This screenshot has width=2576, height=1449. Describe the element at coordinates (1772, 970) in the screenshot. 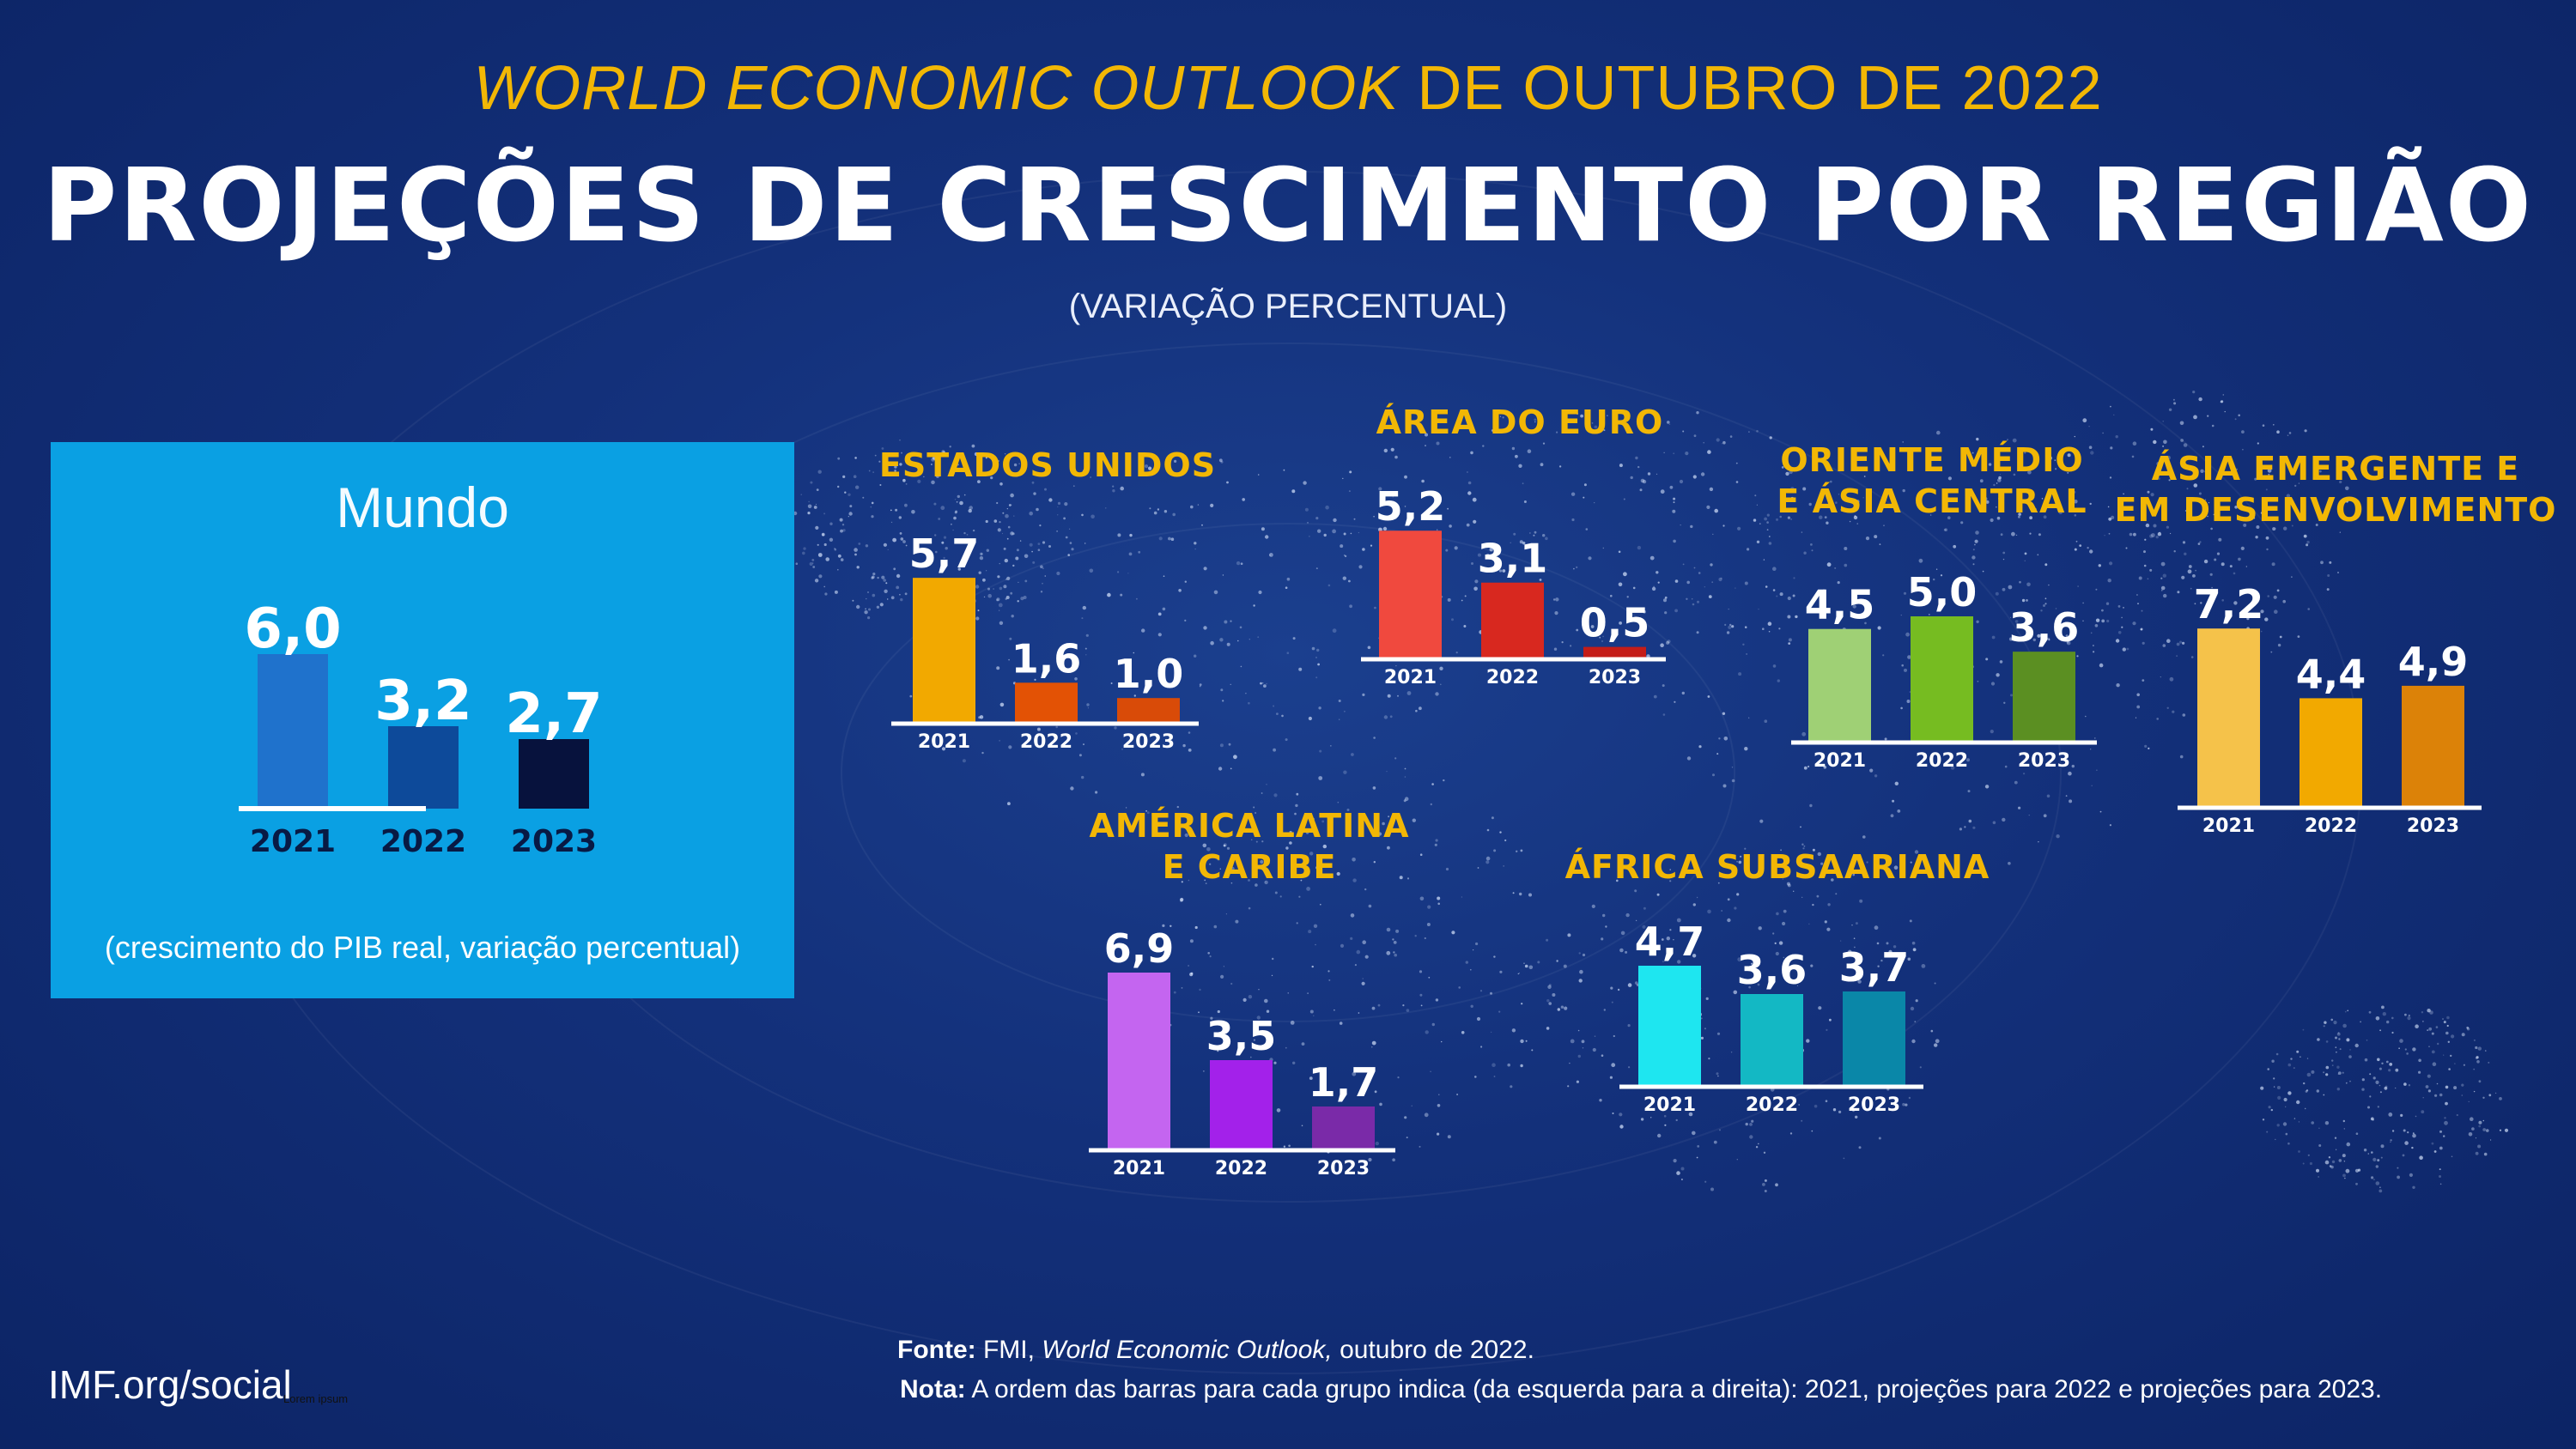

I see `value-label-africa-2022: 3,6` at that location.